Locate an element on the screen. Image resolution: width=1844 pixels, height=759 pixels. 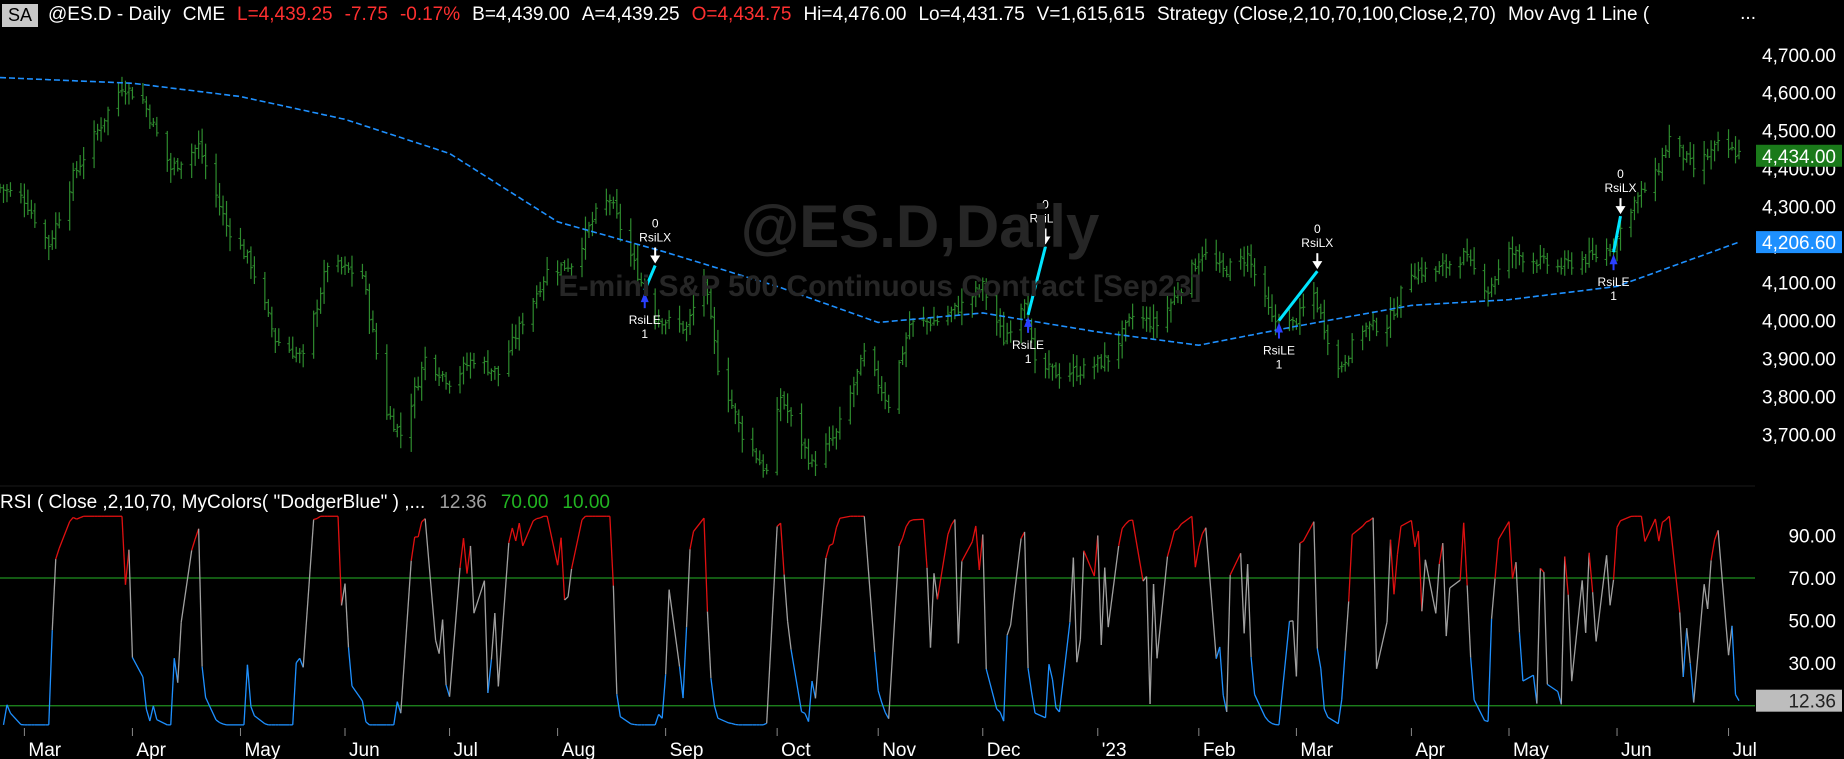
sa-badge: SA is located at coordinates (20, 15).